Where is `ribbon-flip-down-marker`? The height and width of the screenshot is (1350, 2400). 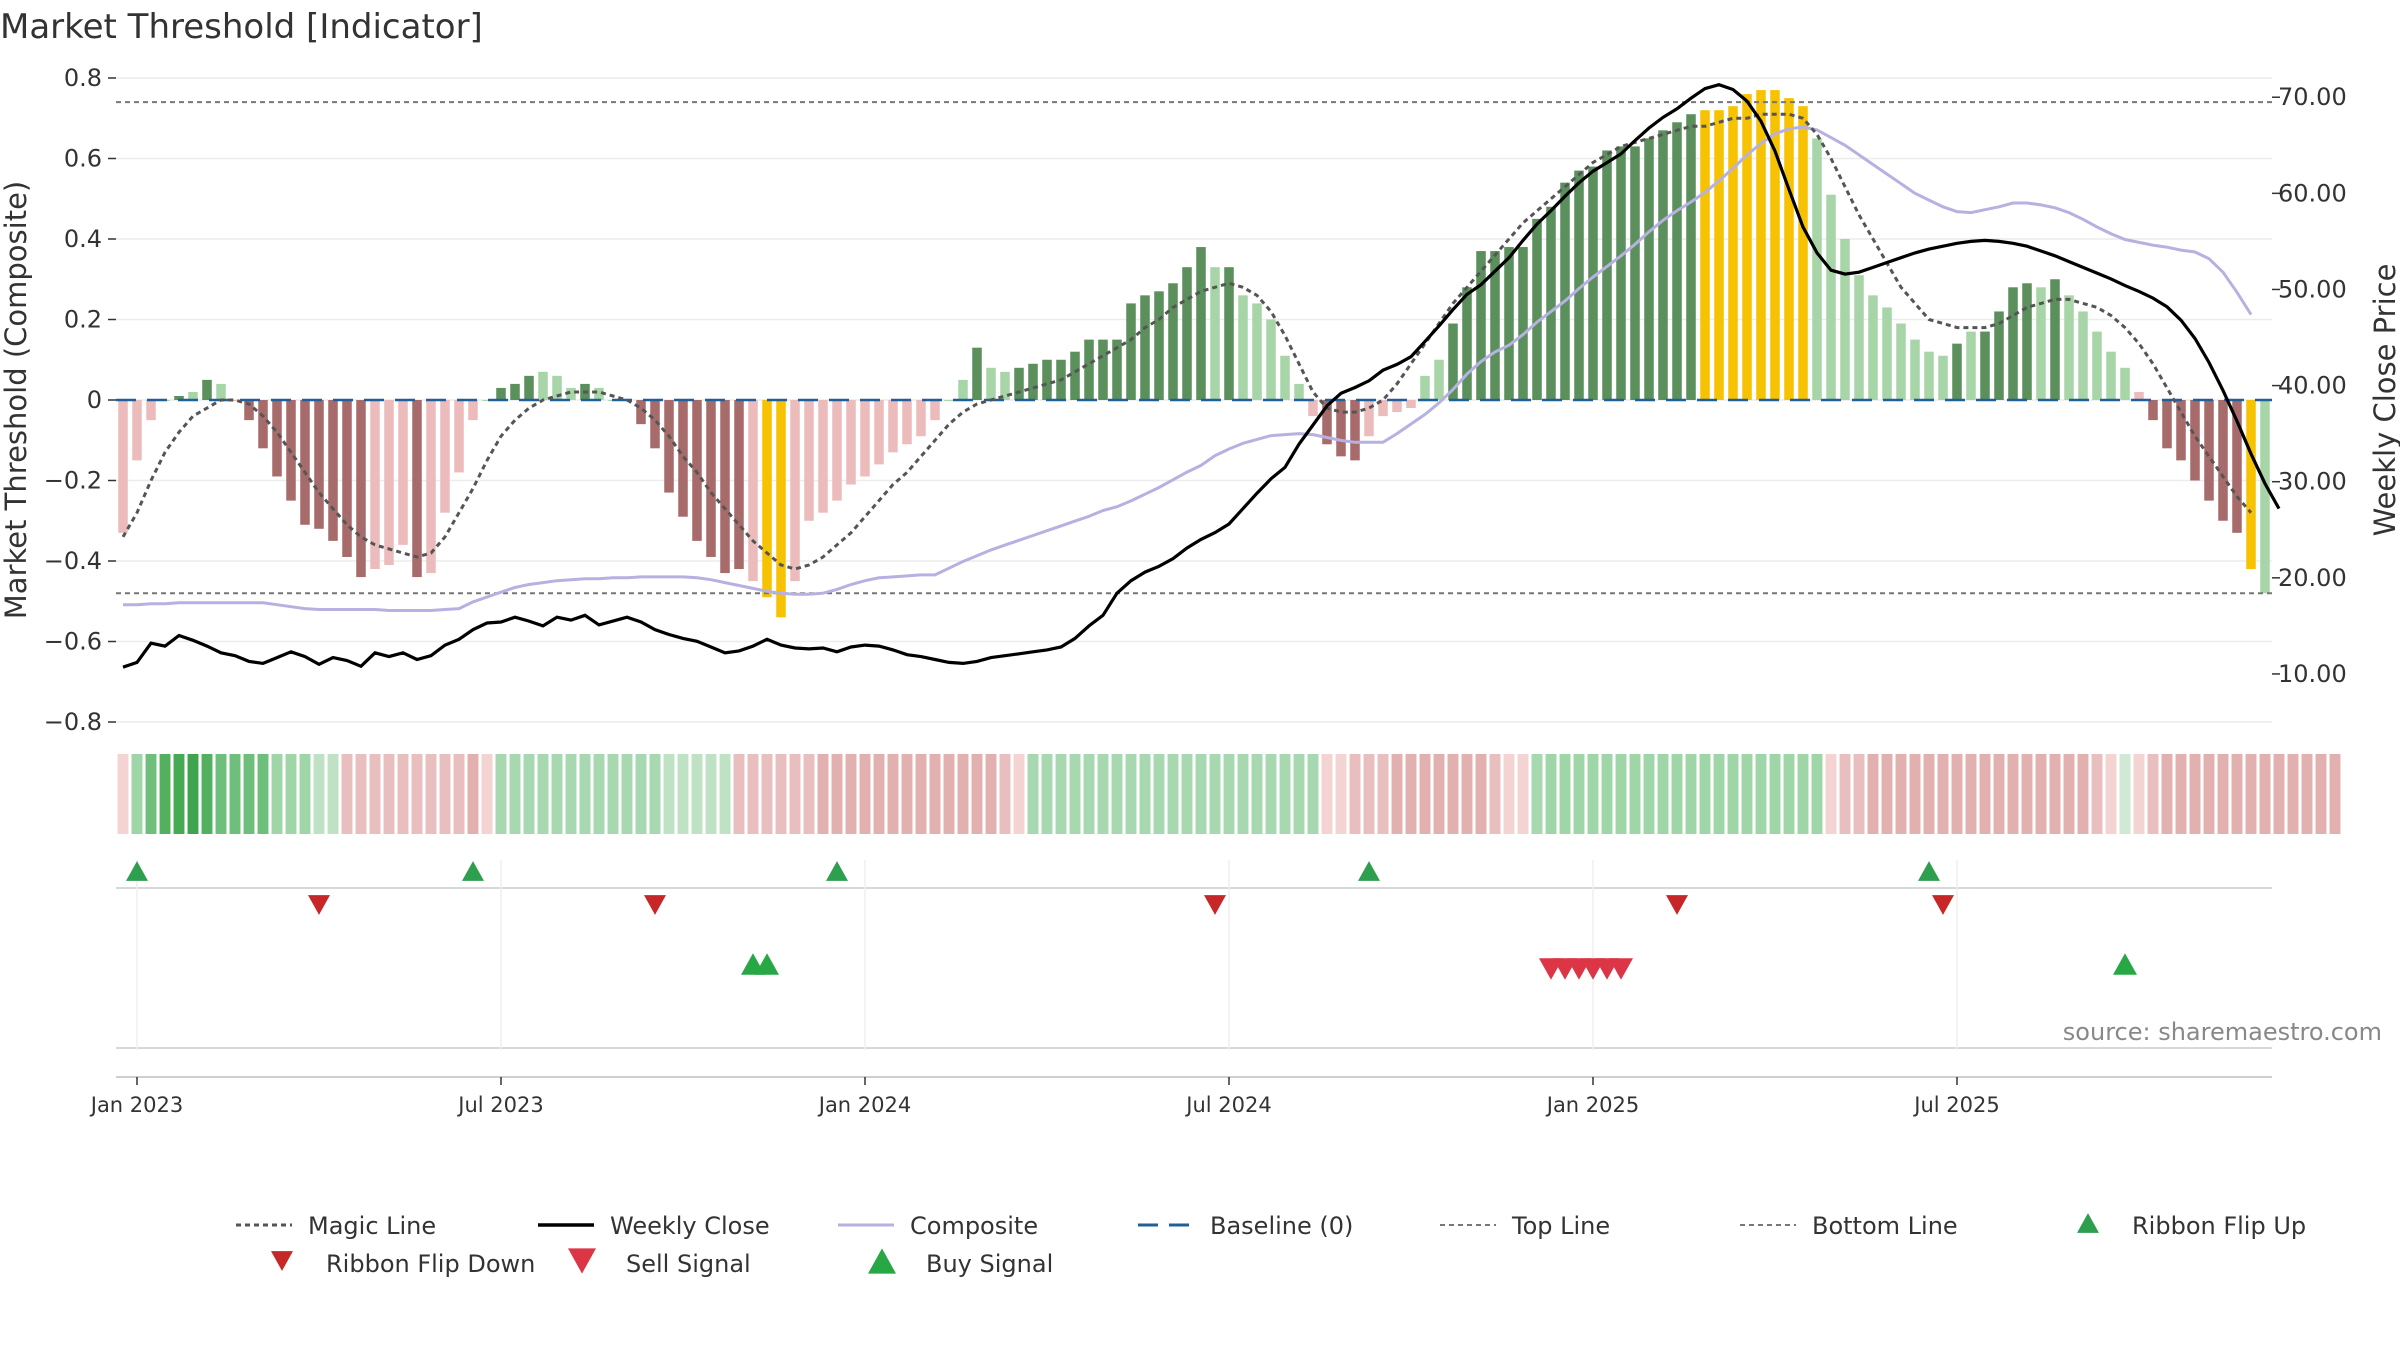 ribbon-flip-down-marker is located at coordinates (319, 905).